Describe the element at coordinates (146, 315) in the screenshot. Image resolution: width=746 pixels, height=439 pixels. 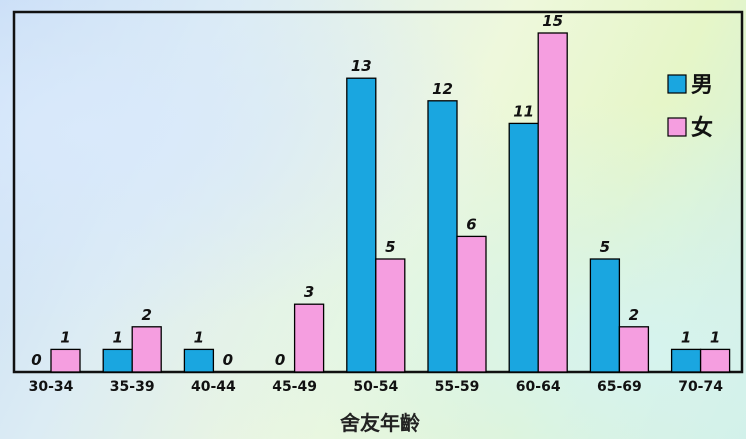
I see `value-label-female-35-39: 2` at that location.